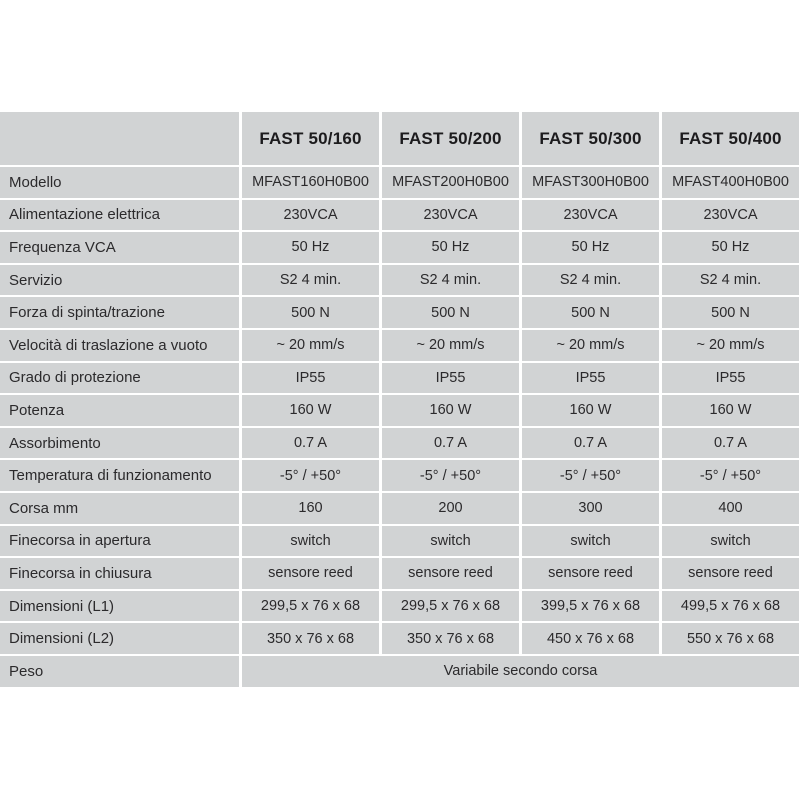  Describe the element at coordinates (119, 573) in the screenshot. I see `row-label: Finecorsa in chiusura` at that location.